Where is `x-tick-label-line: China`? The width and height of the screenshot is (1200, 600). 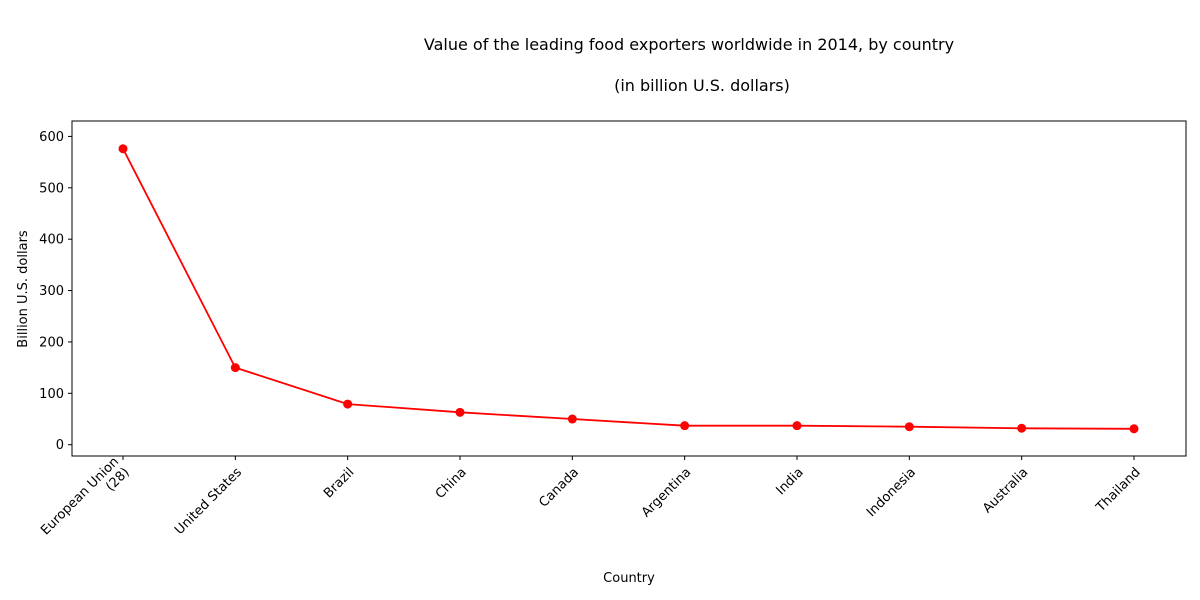 x-tick-label-line: China is located at coordinates (451, 483).